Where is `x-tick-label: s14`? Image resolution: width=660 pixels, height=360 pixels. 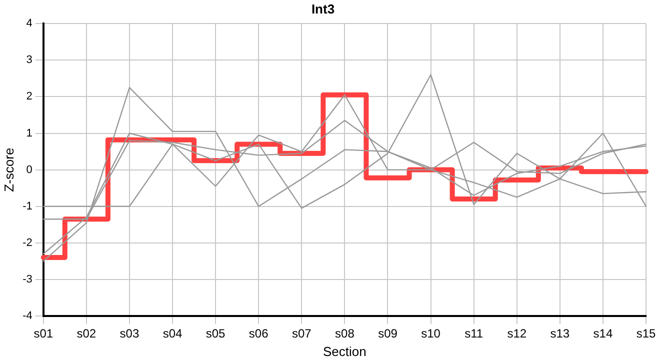
x-tick-label: s14 is located at coordinates (603, 333).